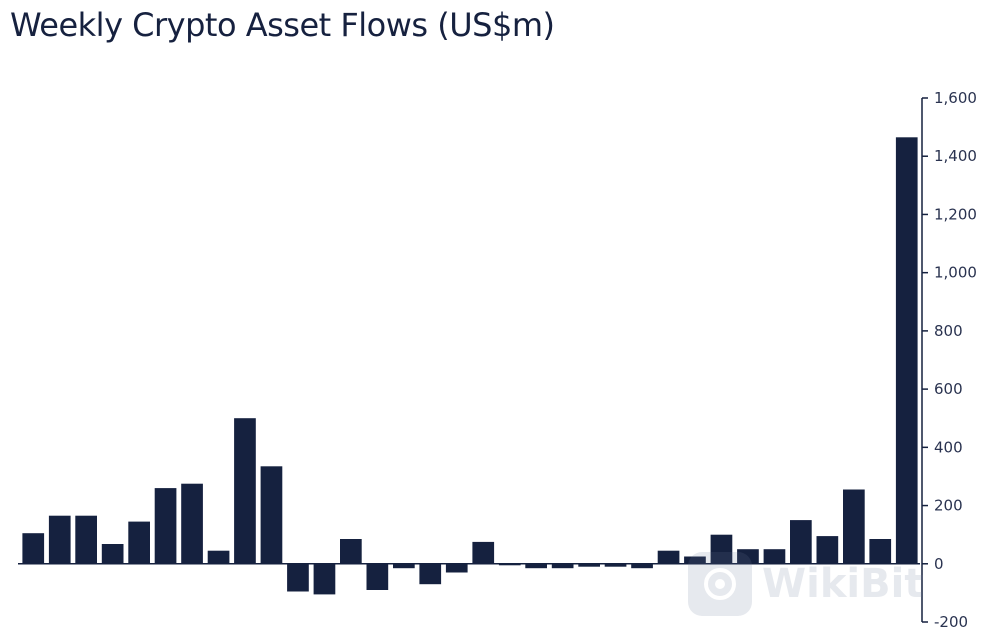 The height and width of the screenshot is (640, 986). What do you see at coordinates (955, 273) in the screenshot?
I see `y-tick-label-3: 1,000` at bounding box center [955, 273].